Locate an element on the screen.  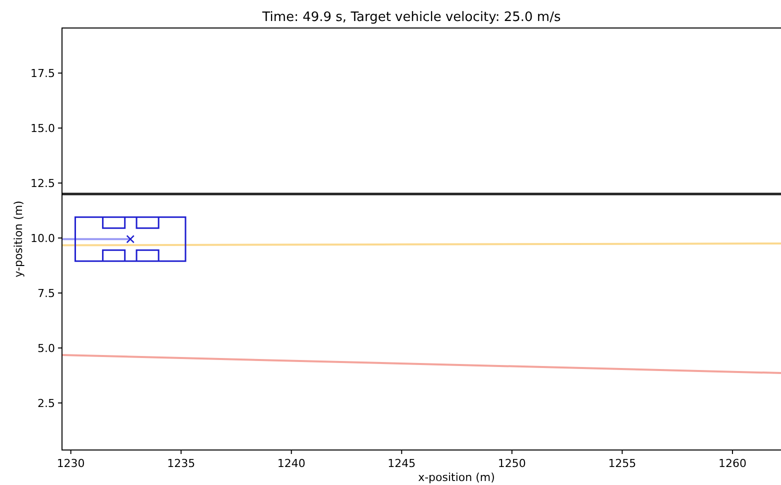
y-tick-label: 5.0 is located at coordinates (46, 348).